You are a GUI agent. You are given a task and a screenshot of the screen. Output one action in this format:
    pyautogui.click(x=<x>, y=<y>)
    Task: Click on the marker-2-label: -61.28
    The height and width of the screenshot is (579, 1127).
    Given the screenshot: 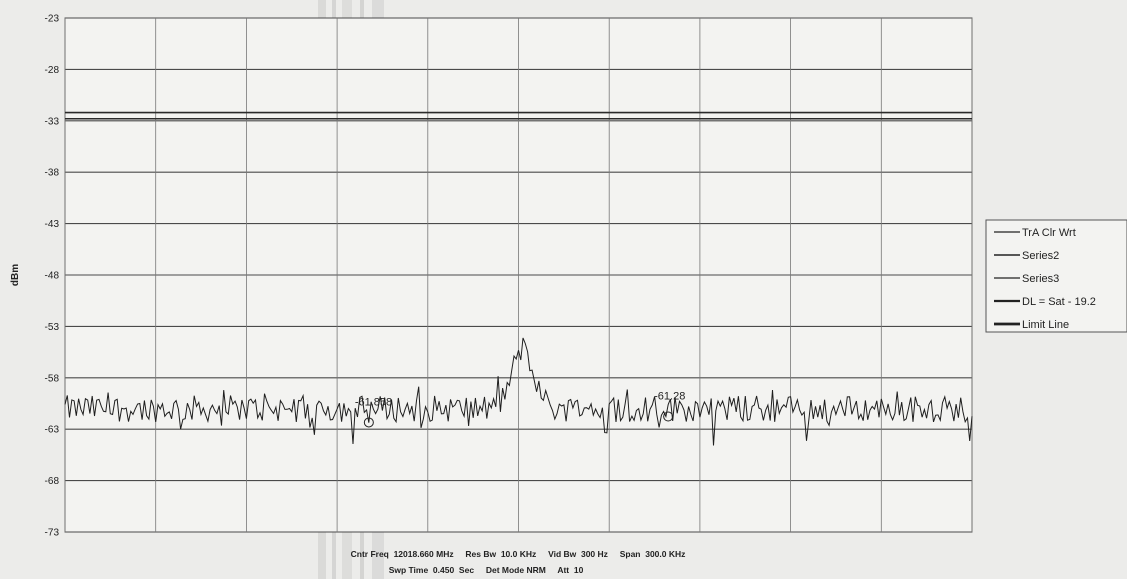 What is the action you would take?
    pyautogui.click(x=669, y=397)
    